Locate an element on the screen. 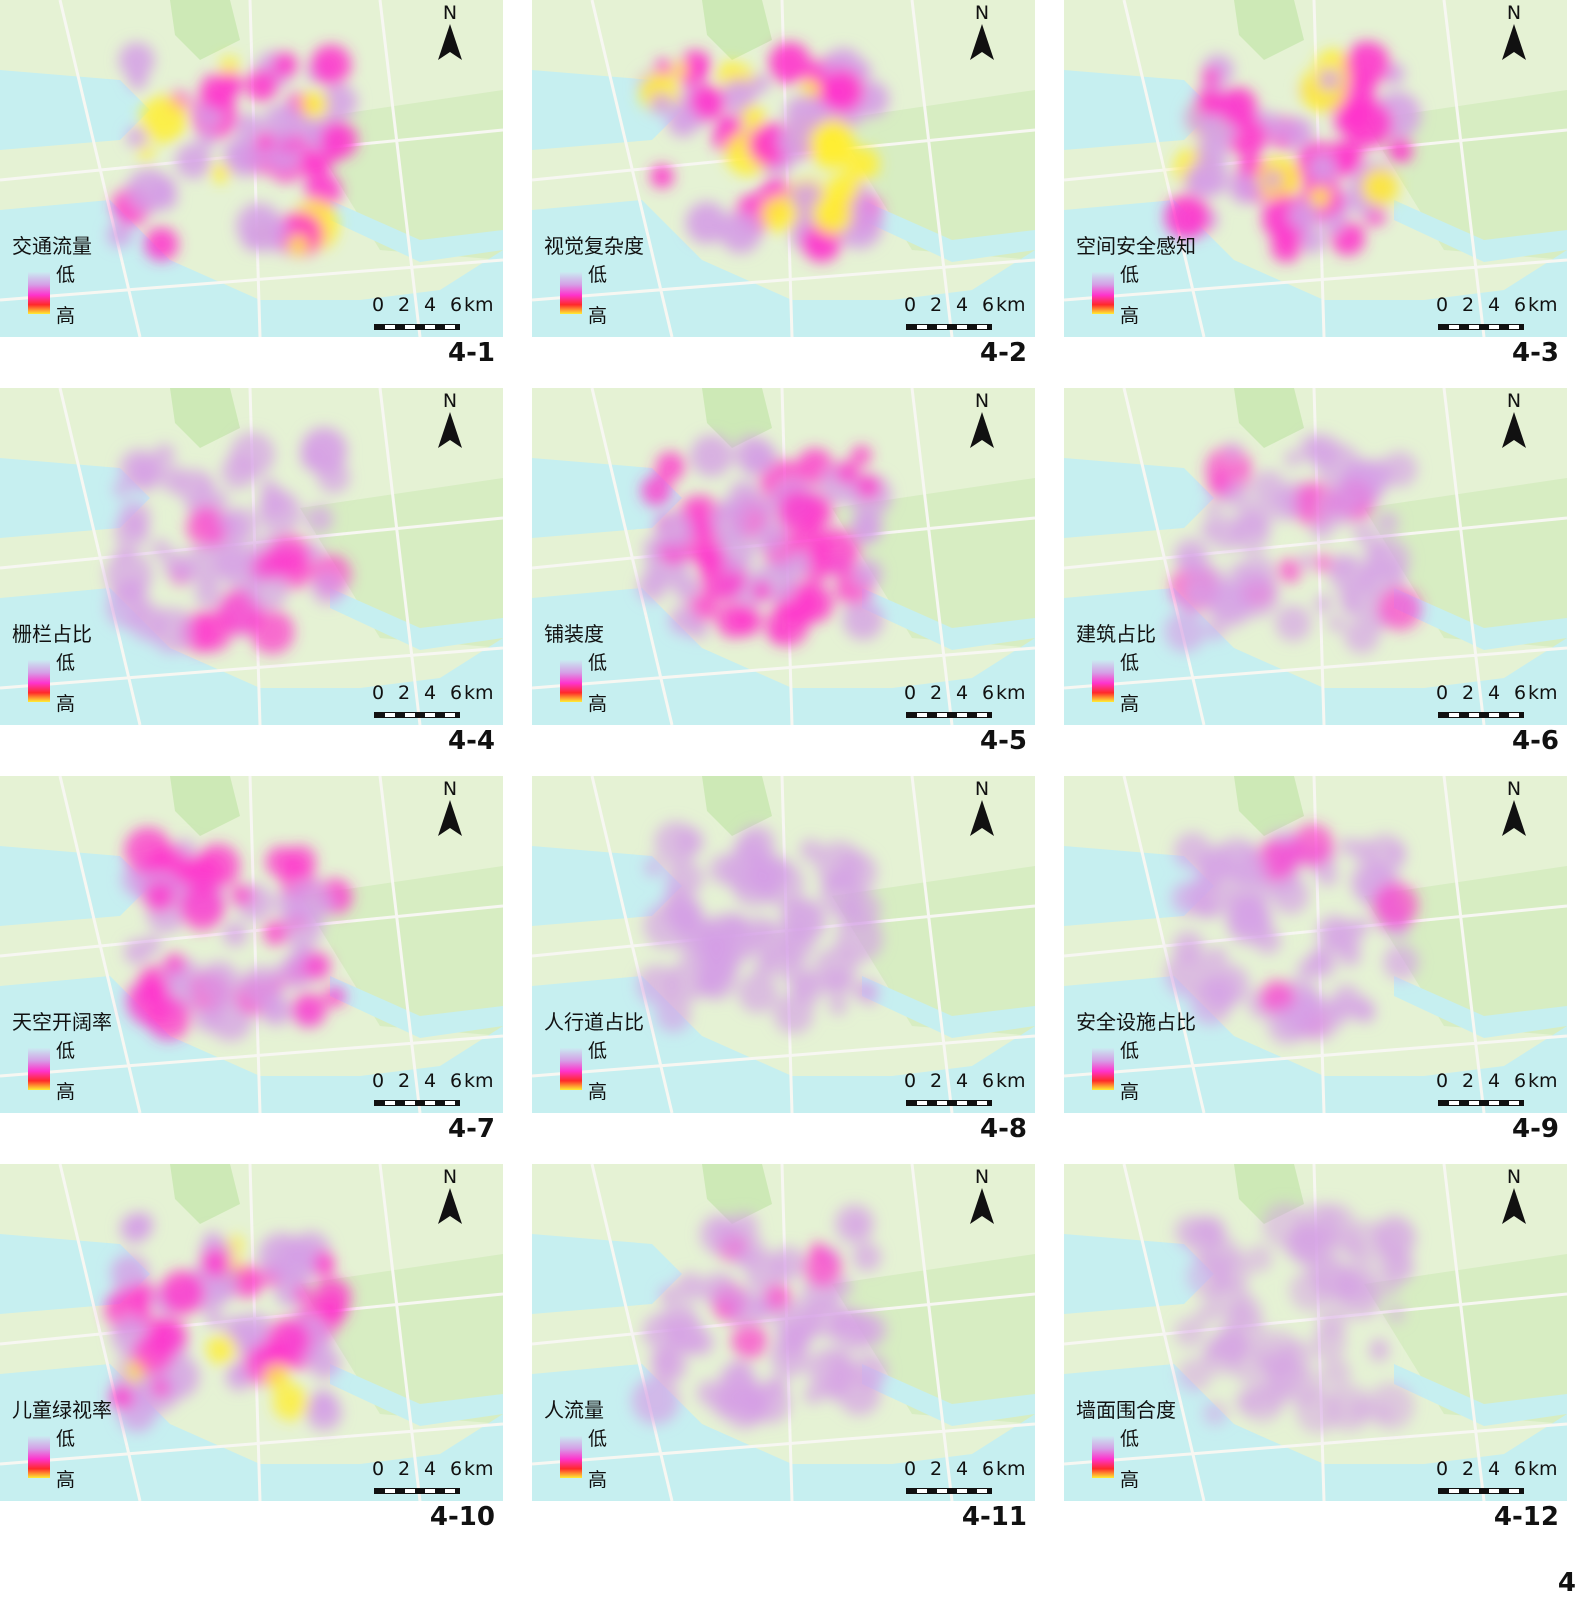  north-label: N is located at coordinates (1514, 401).